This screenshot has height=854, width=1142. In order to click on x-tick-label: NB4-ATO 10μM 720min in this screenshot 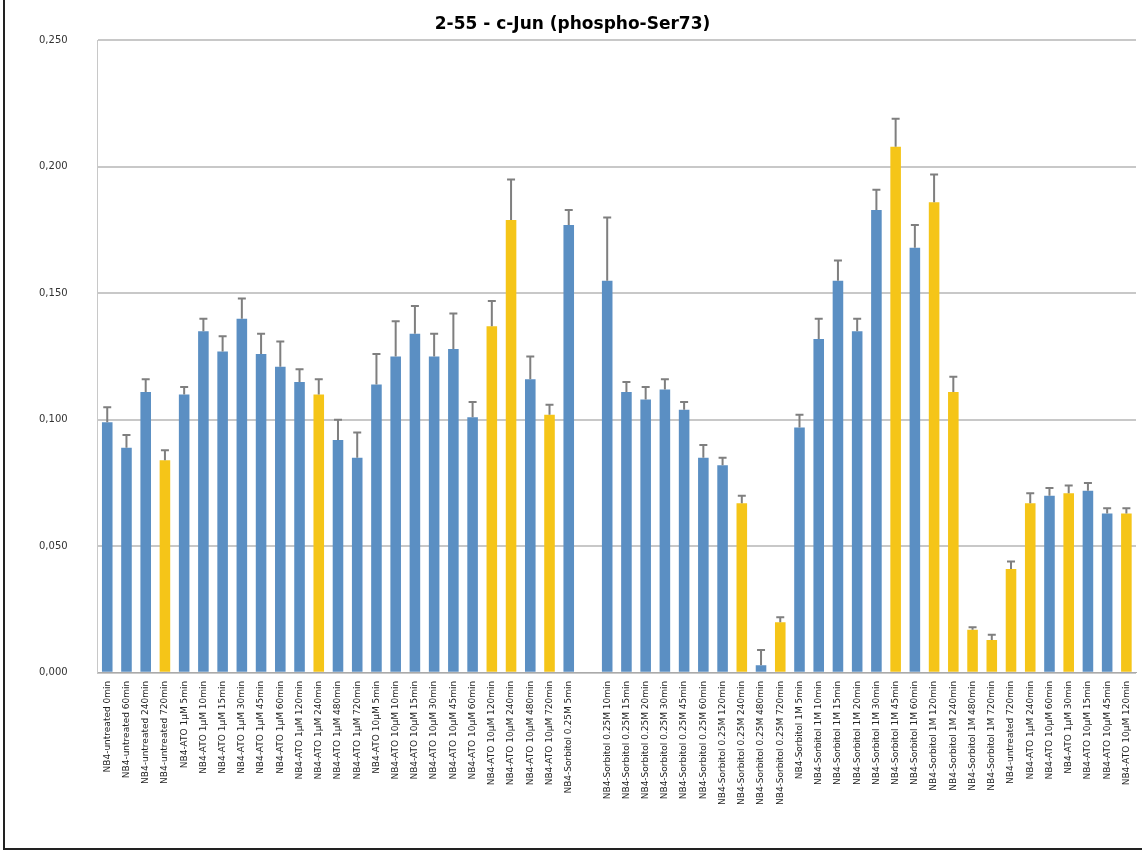, I will do `click(548, 733)`.